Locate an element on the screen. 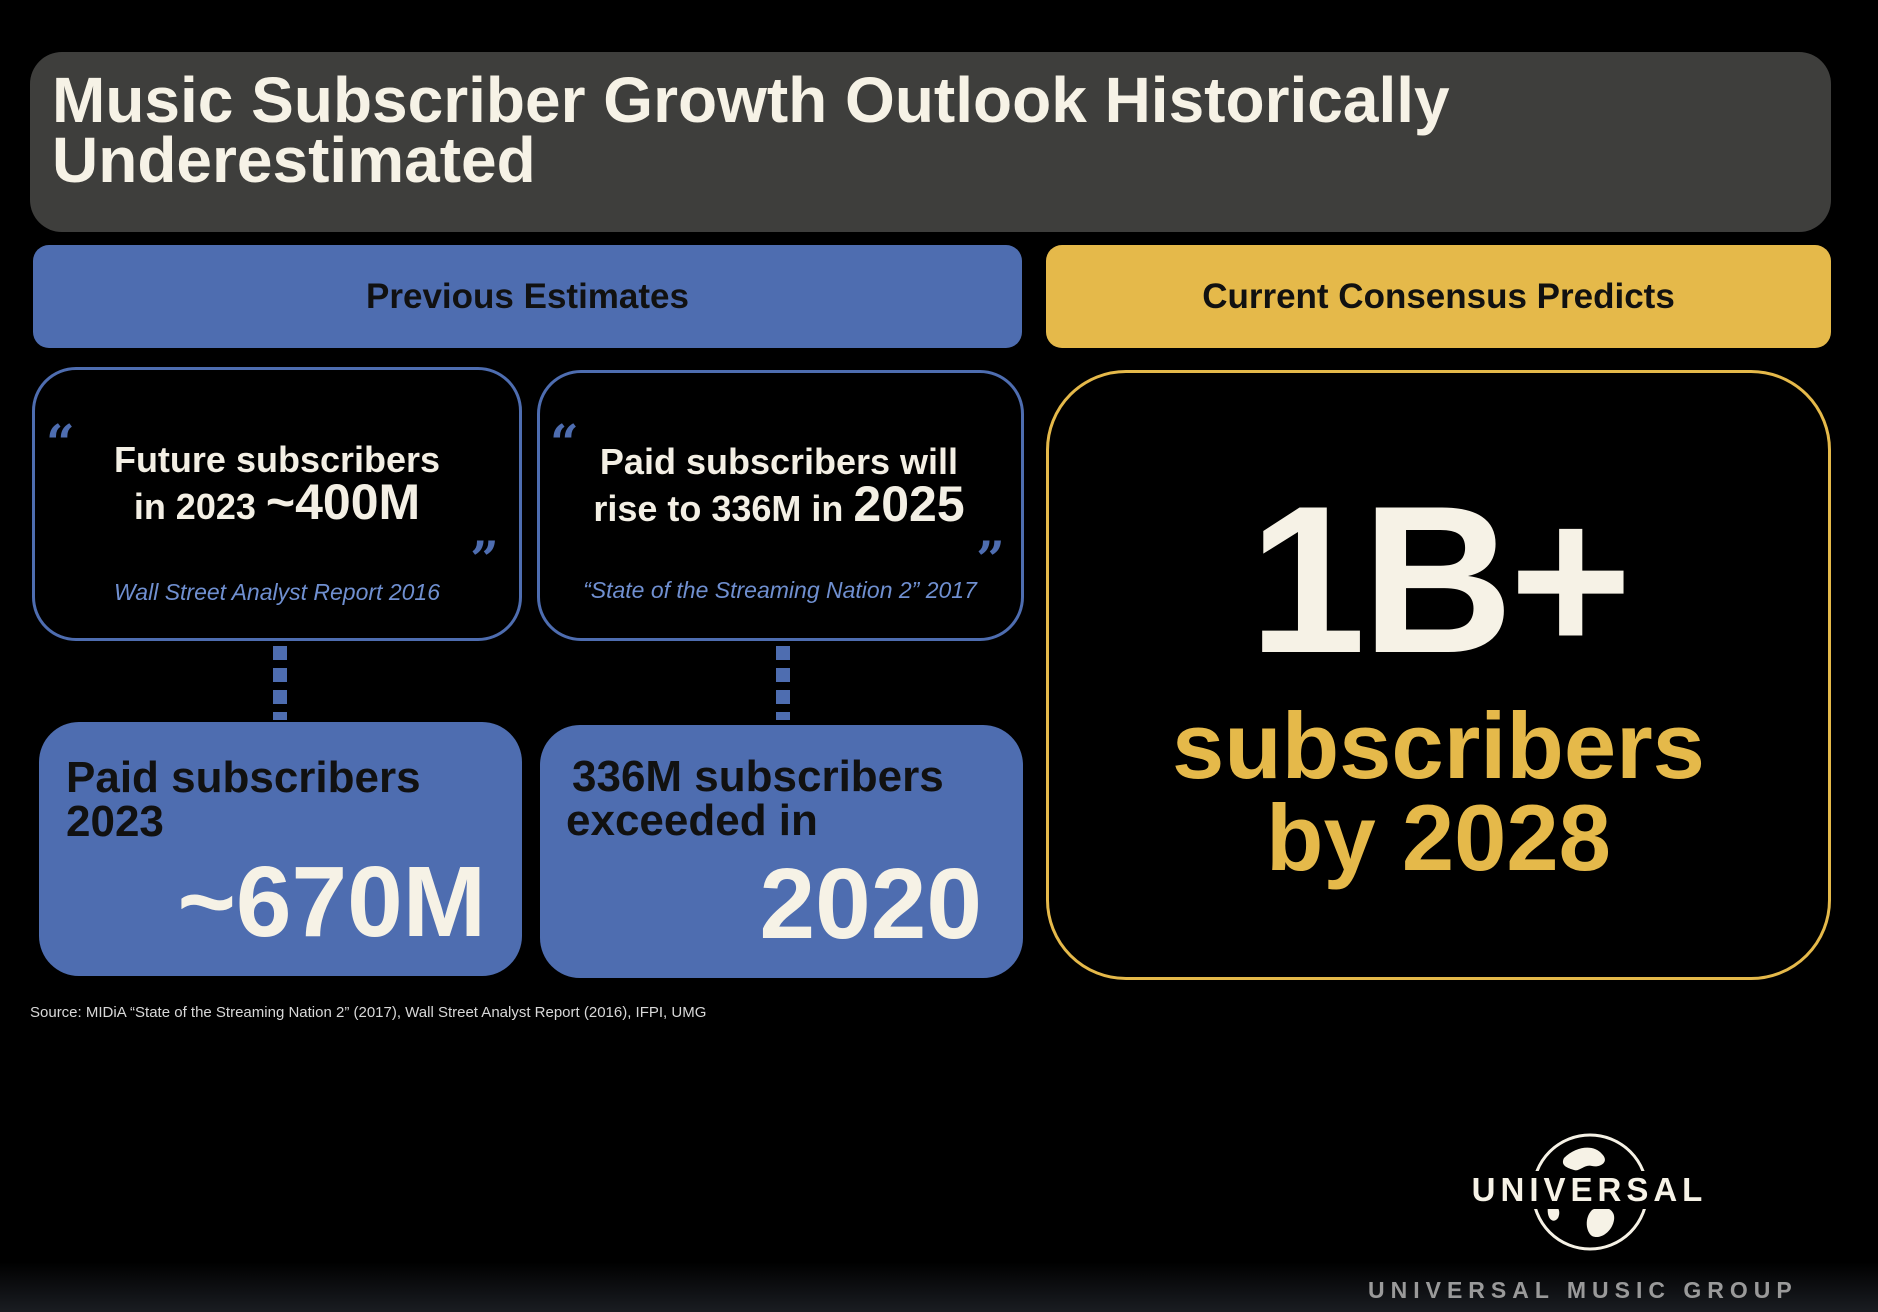  outcome-2020-line2: exceeded in is located at coordinates (692, 820).